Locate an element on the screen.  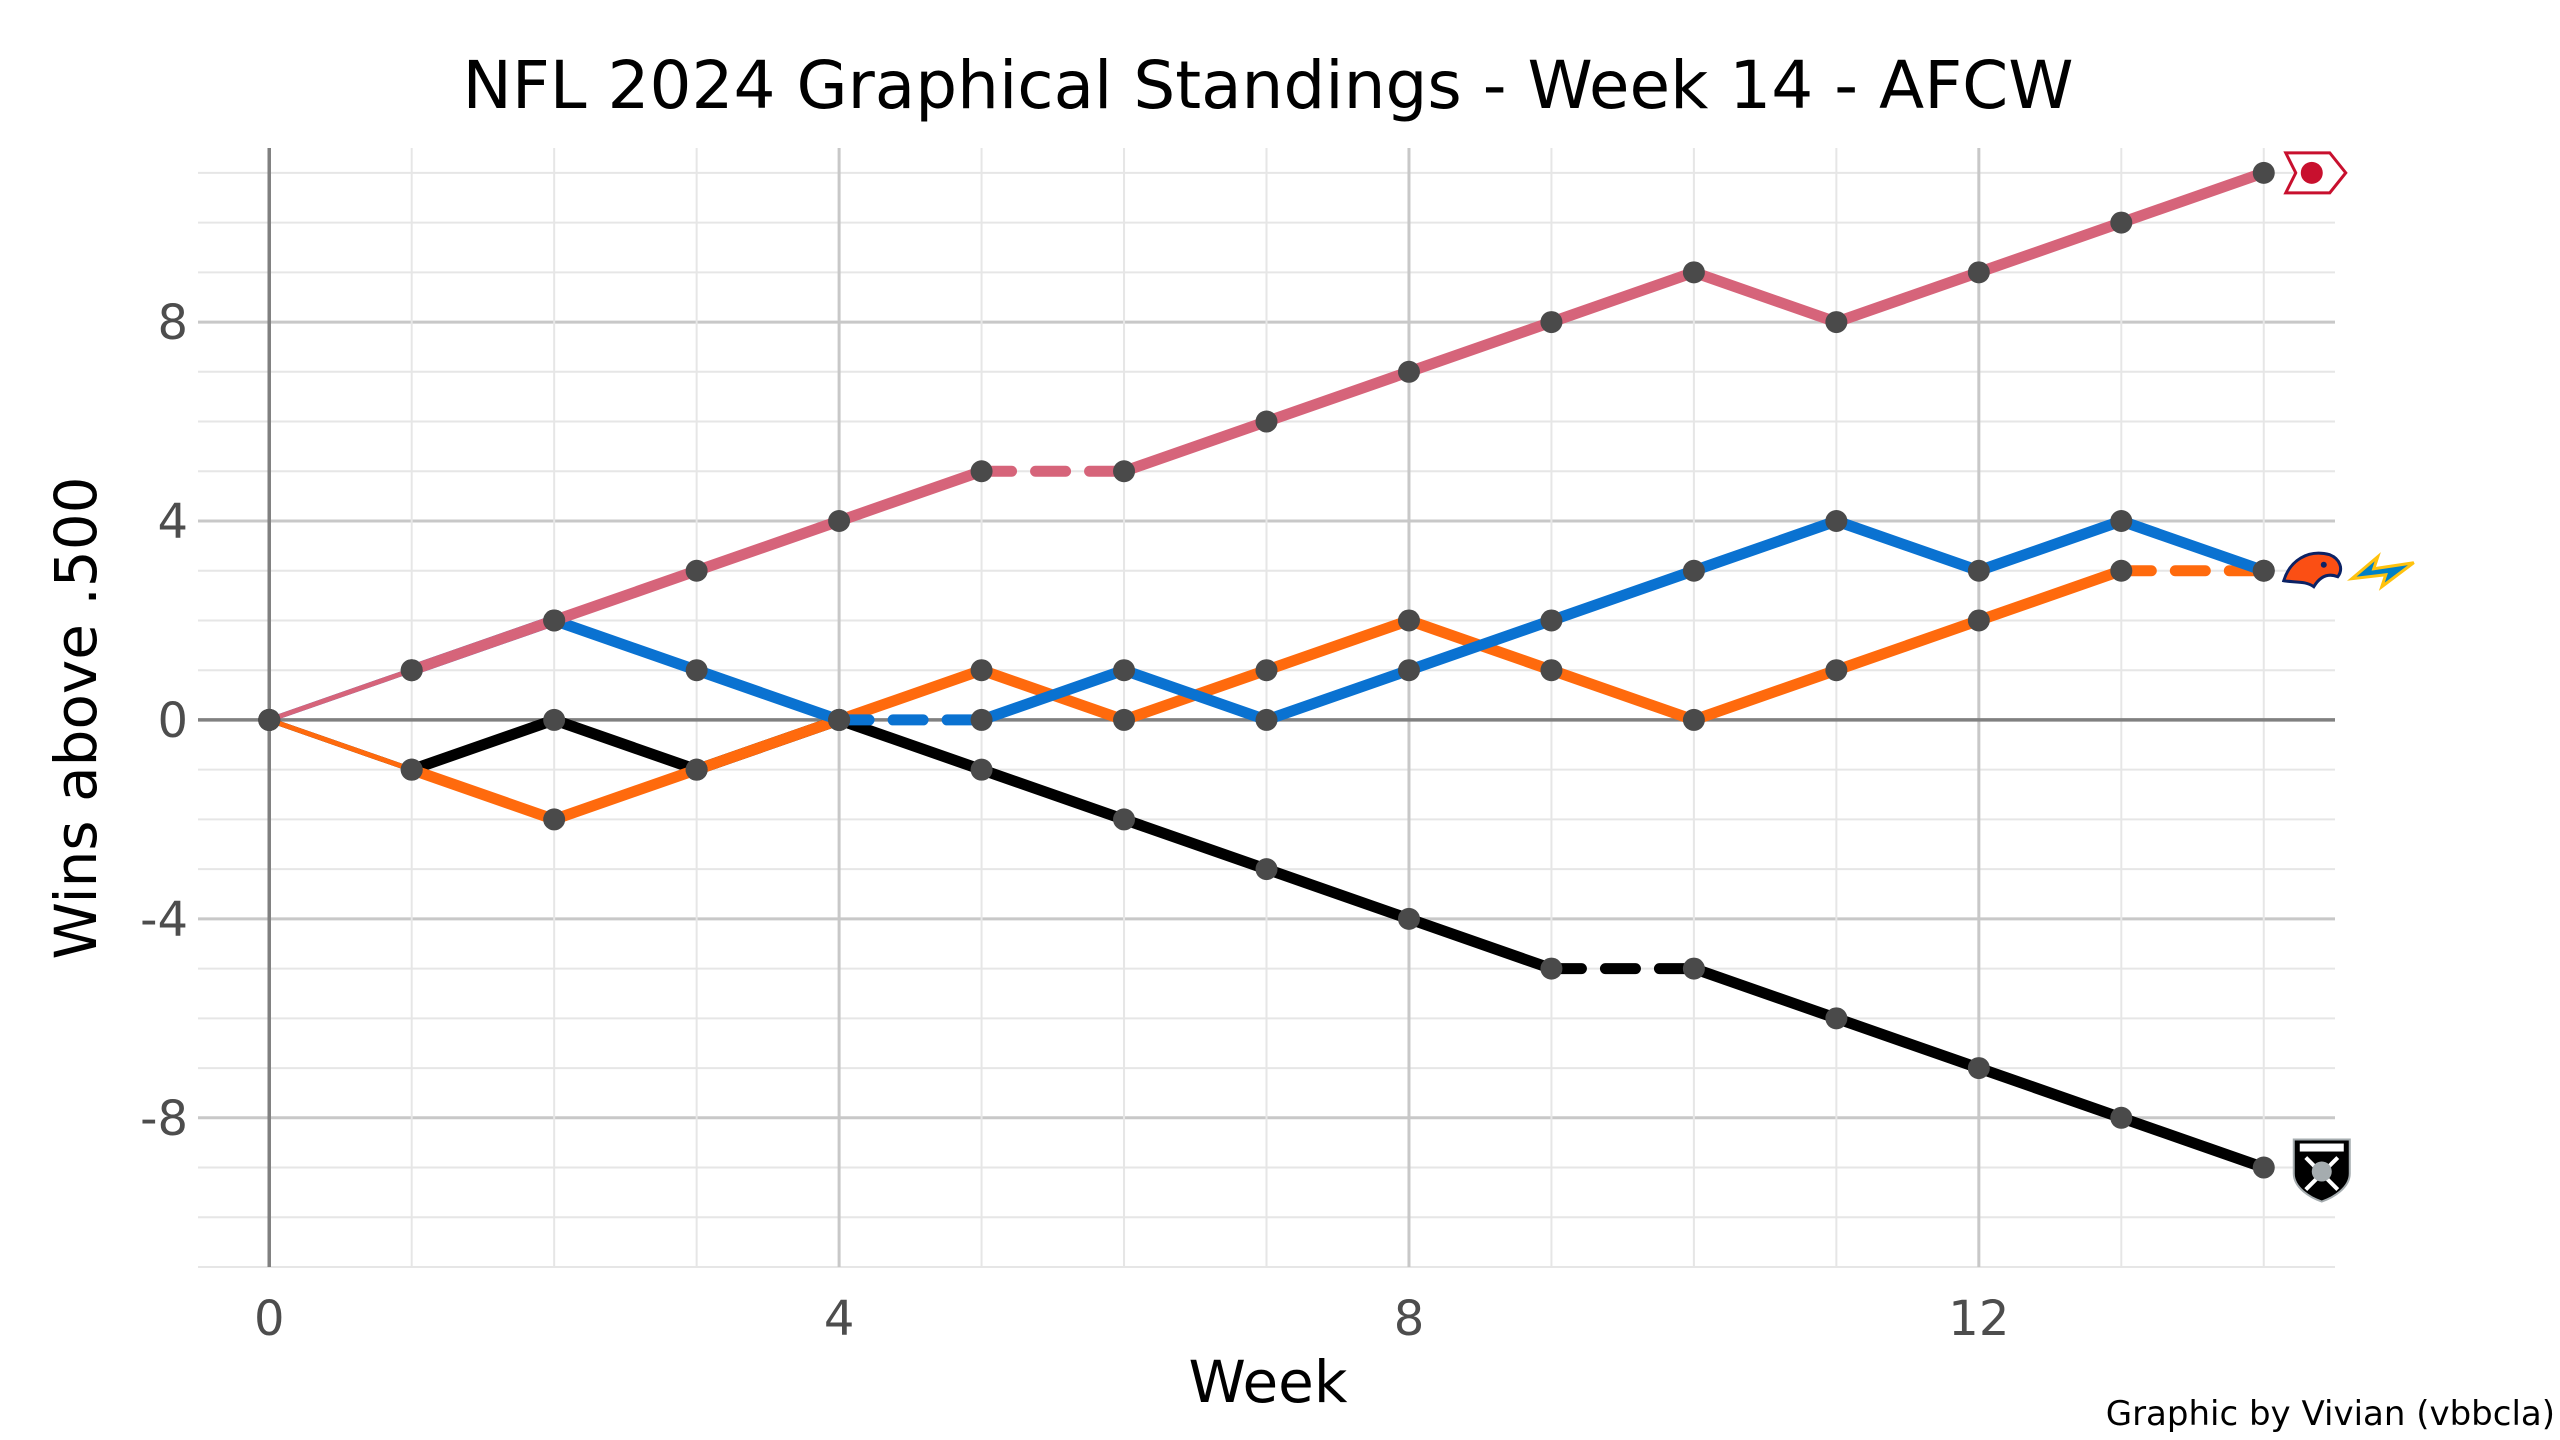
chargers-logo is located at coordinates (2380, 571).